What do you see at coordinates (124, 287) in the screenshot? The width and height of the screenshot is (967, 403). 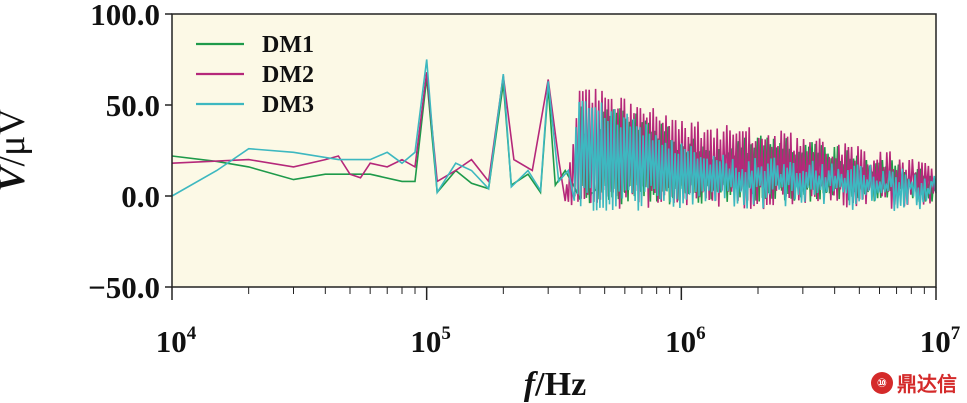 I see `y-tick-label: −50.0` at bounding box center [124, 287].